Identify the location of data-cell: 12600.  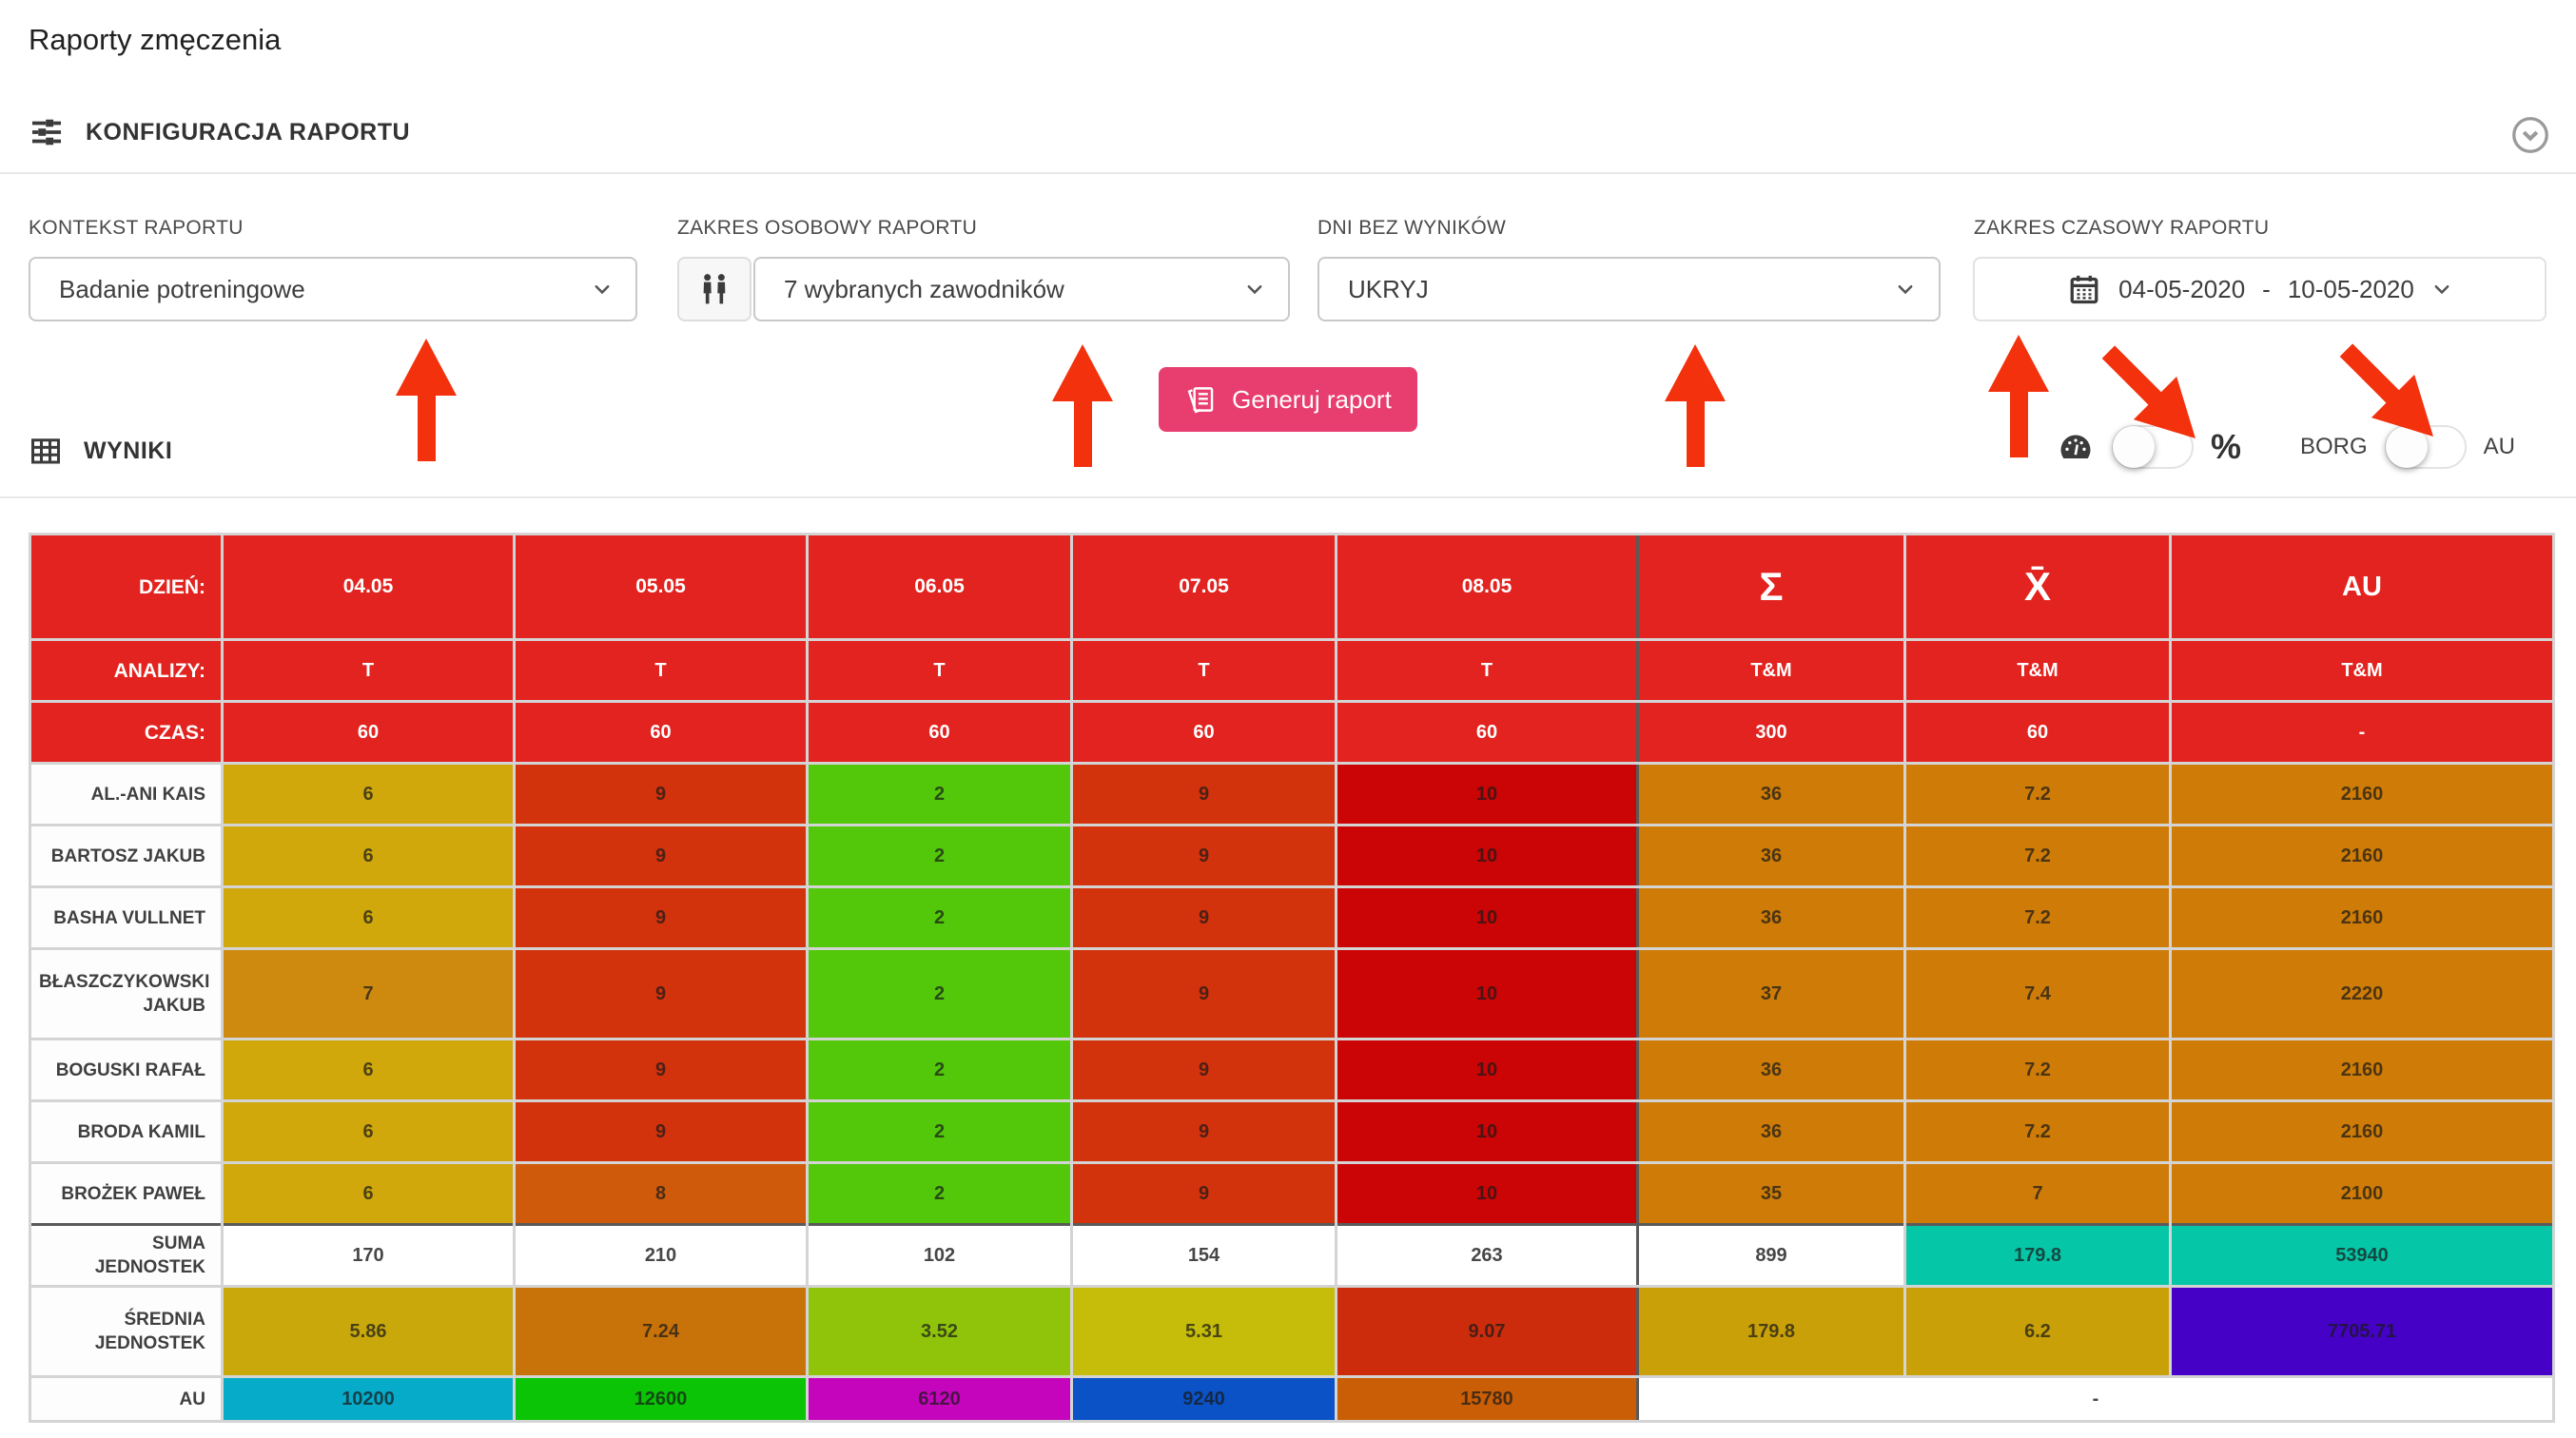
(661, 1399).